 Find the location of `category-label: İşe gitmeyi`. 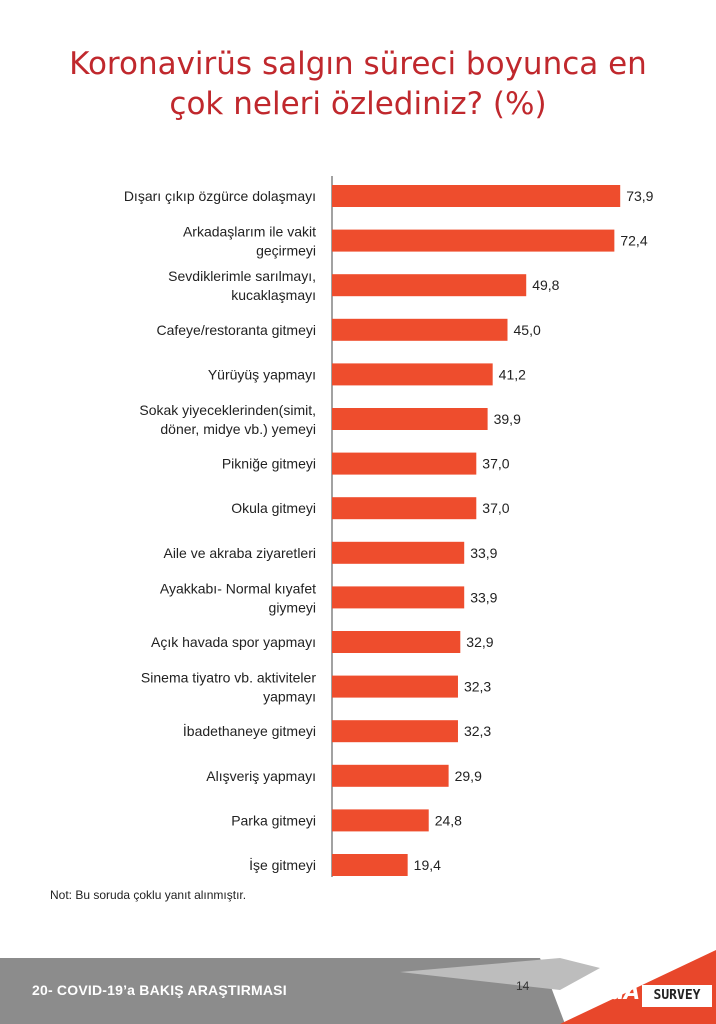

category-label: İşe gitmeyi is located at coordinates (282, 864).